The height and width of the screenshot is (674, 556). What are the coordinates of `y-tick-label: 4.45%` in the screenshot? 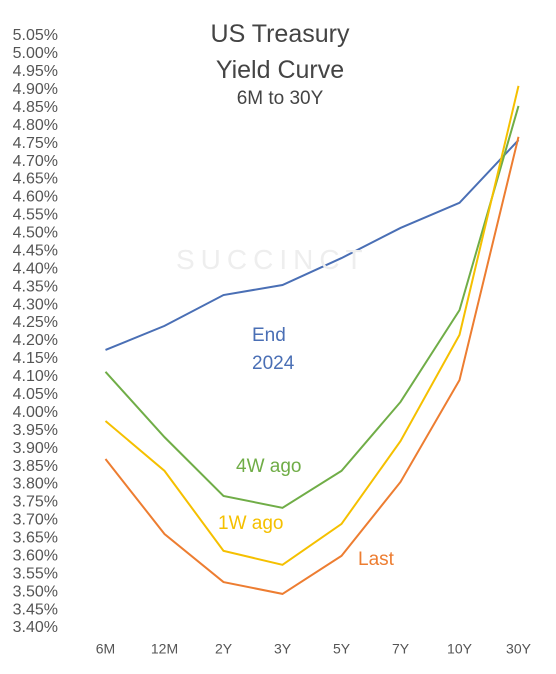 It's located at (35, 250).